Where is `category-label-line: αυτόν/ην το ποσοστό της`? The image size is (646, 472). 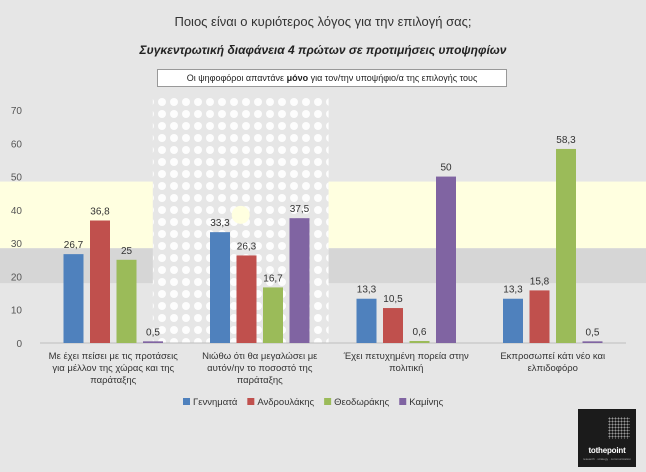 category-label-line: αυτόν/ην το ποσοστό της is located at coordinates (260, 368).